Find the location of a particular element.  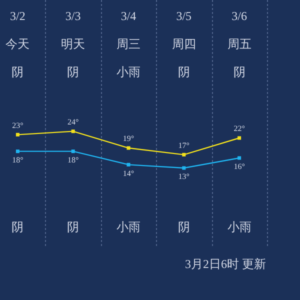

data-label: 19° is located at coordinates (128, 139).